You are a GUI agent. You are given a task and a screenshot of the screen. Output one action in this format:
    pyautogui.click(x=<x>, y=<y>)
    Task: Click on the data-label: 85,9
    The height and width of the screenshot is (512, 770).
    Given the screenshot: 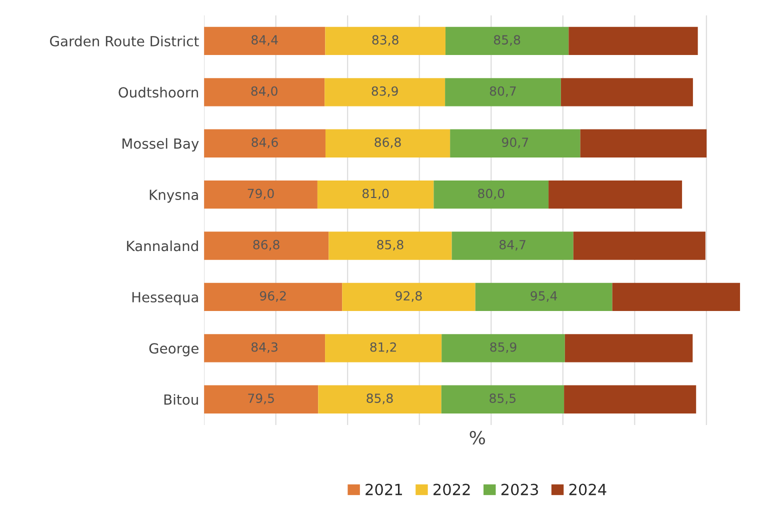 What is the action you would take?
    pyautogui.click(x=503, y=348)
    